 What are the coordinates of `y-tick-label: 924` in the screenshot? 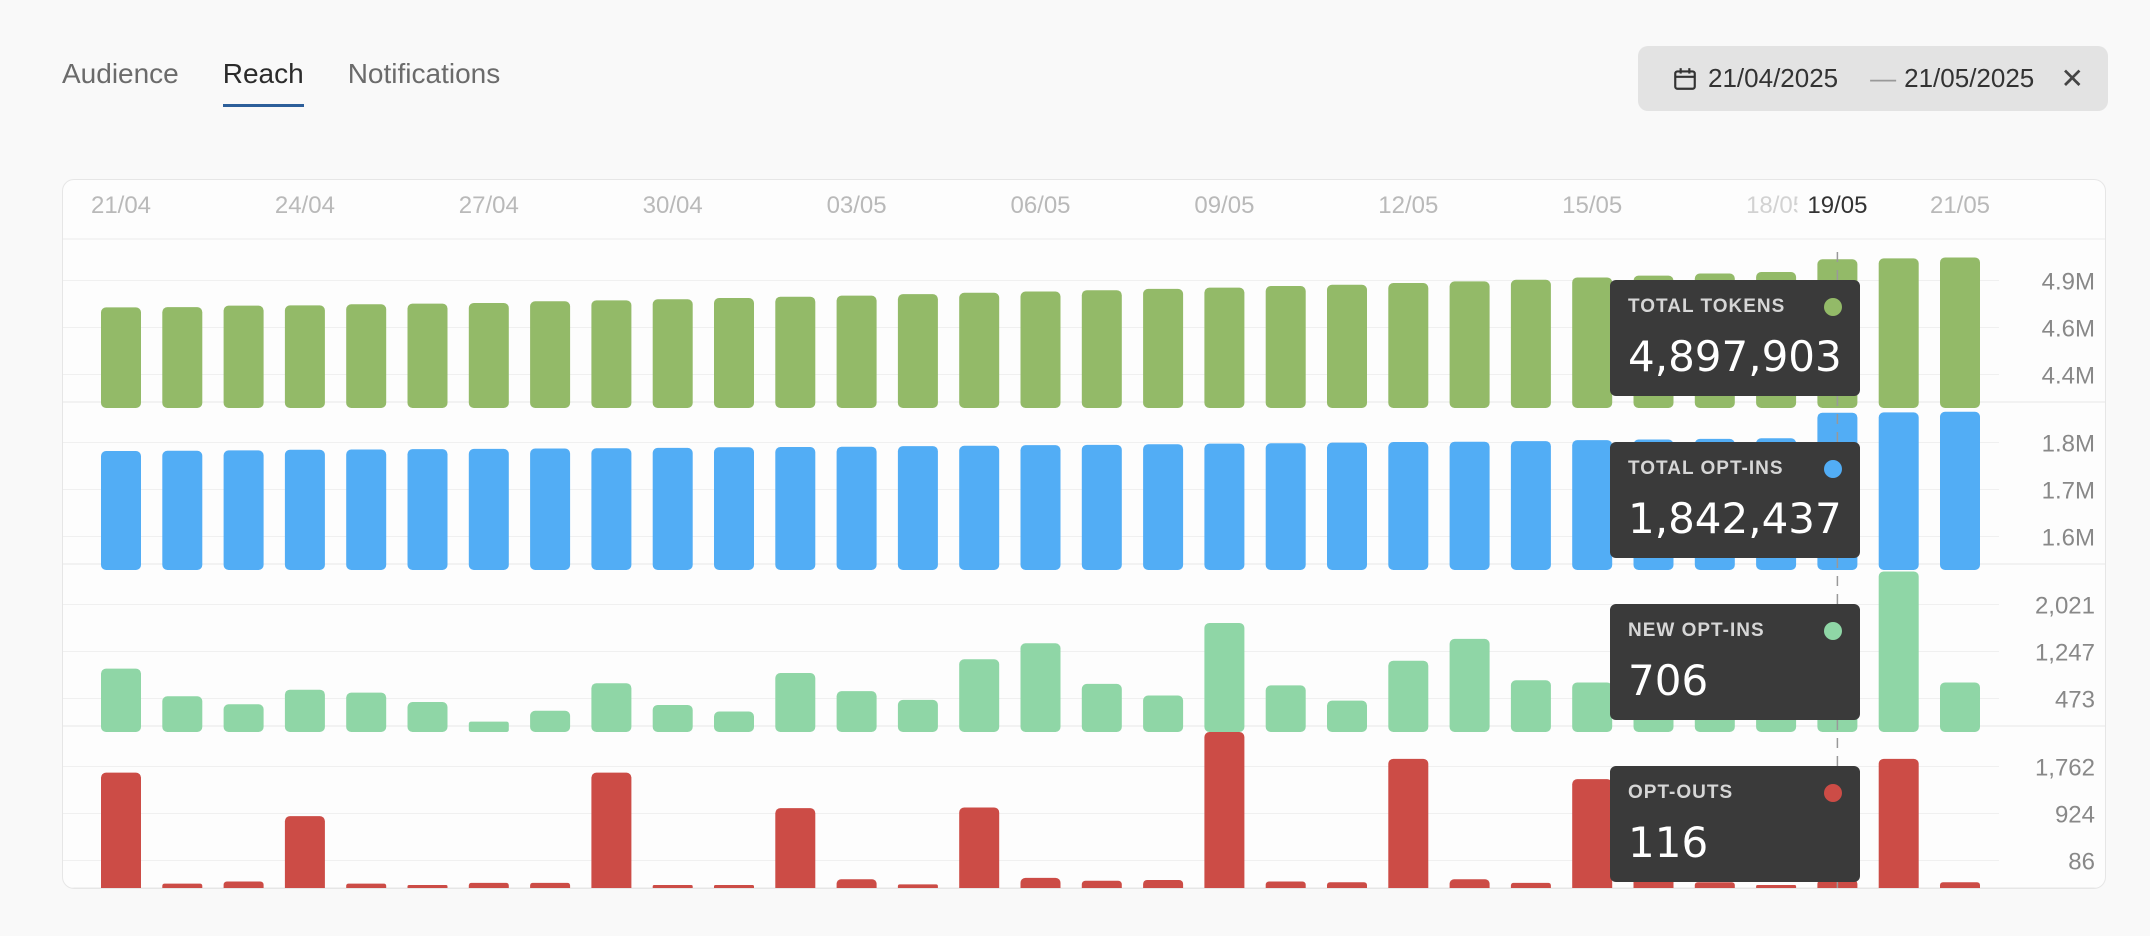 It's located at (2075, 814).